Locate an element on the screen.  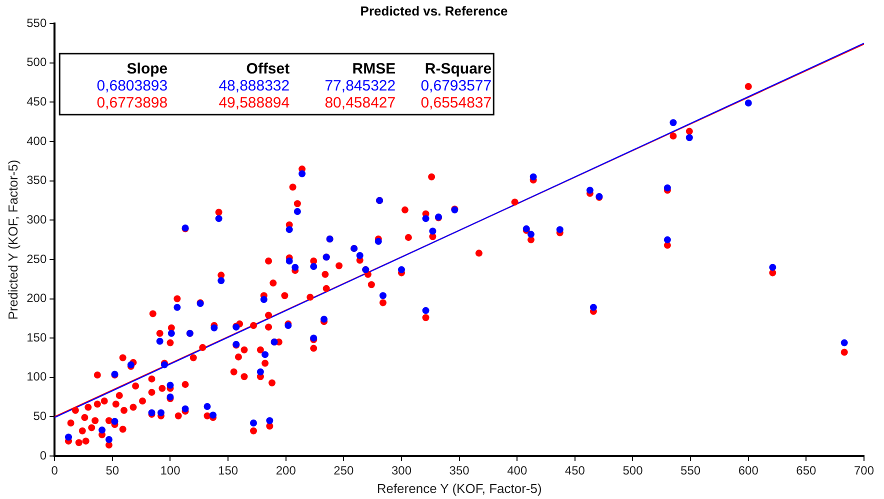
y-axis-title: Predicted Y (KOF, Factor-5) is located at coordinates (12, 240).